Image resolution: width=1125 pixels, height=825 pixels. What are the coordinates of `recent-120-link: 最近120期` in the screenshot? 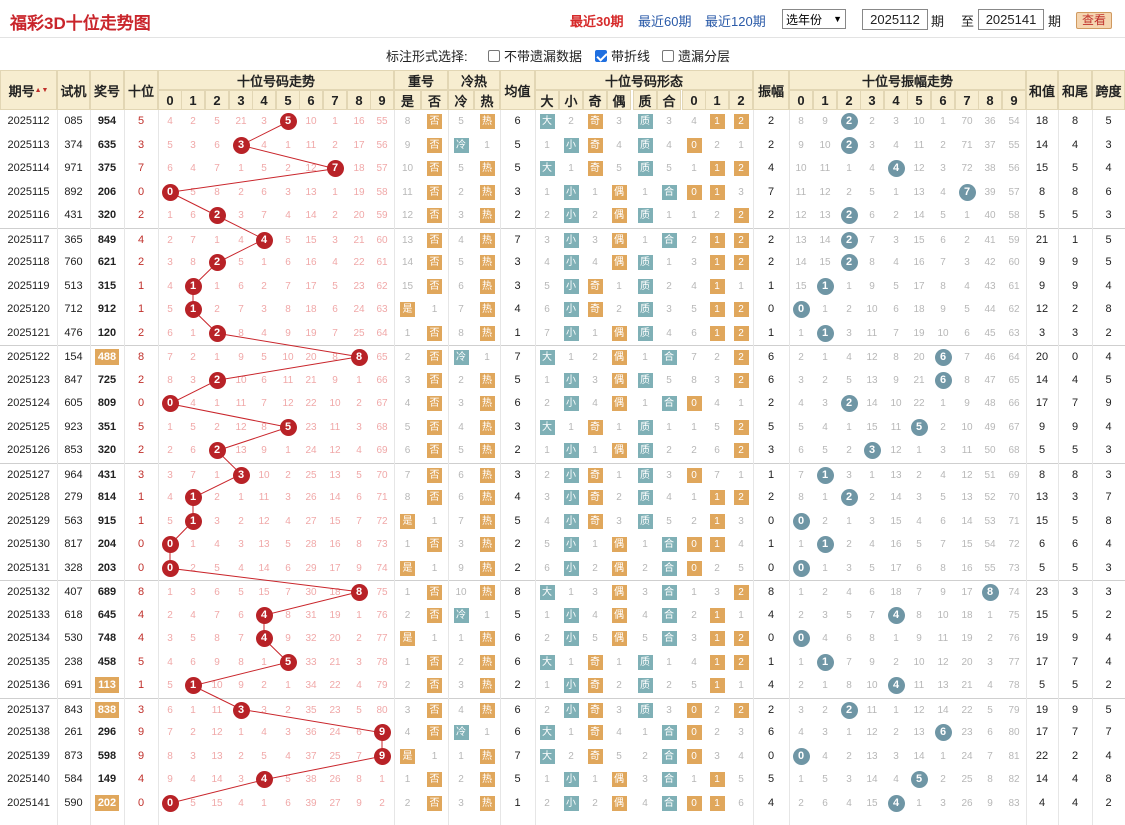 It's located at (735, 21).